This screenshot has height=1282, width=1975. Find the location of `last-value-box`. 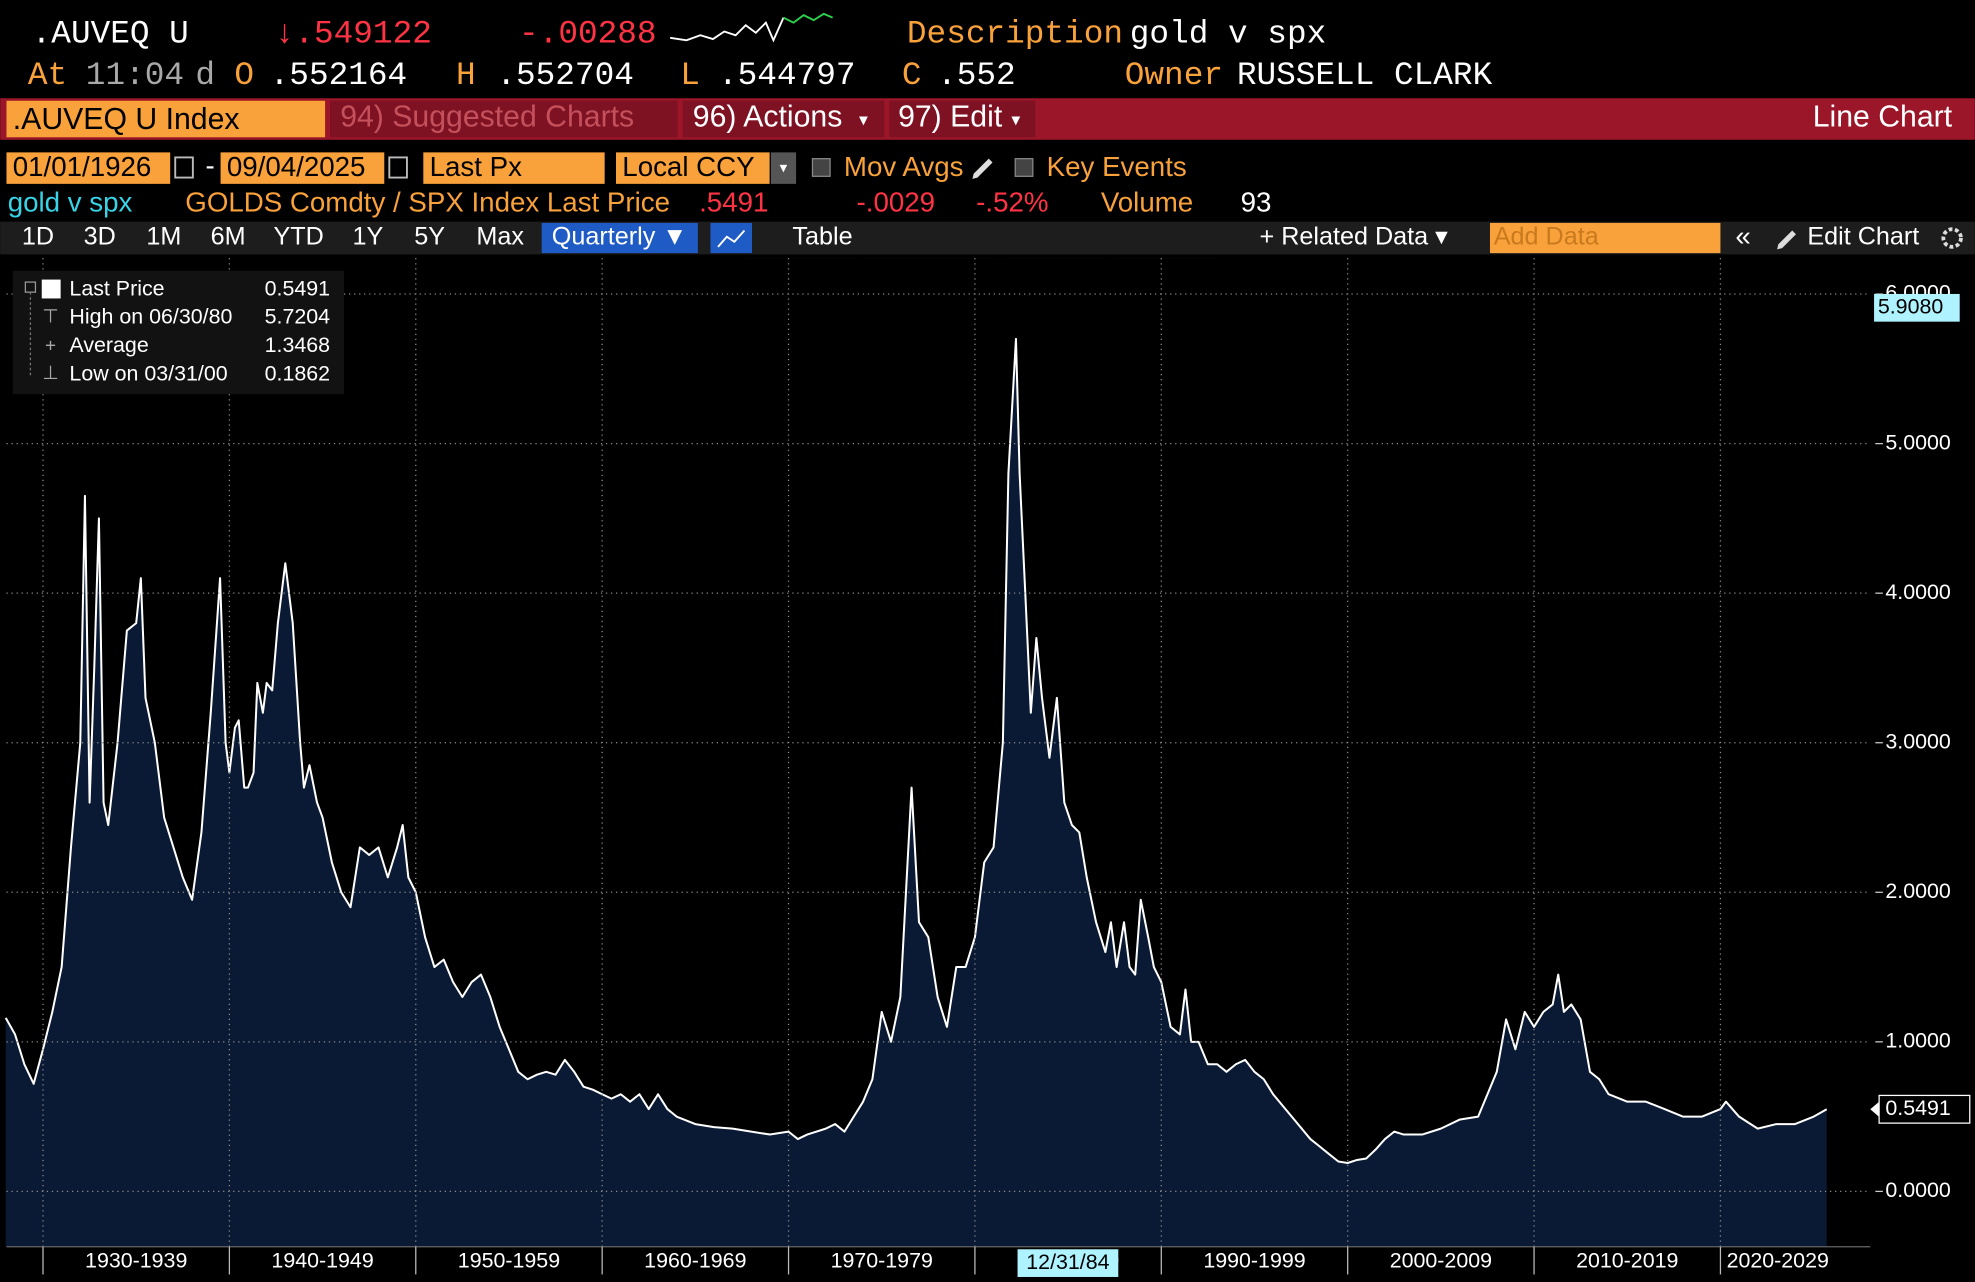

last-value-box is located at coordinates (1924, 1109).